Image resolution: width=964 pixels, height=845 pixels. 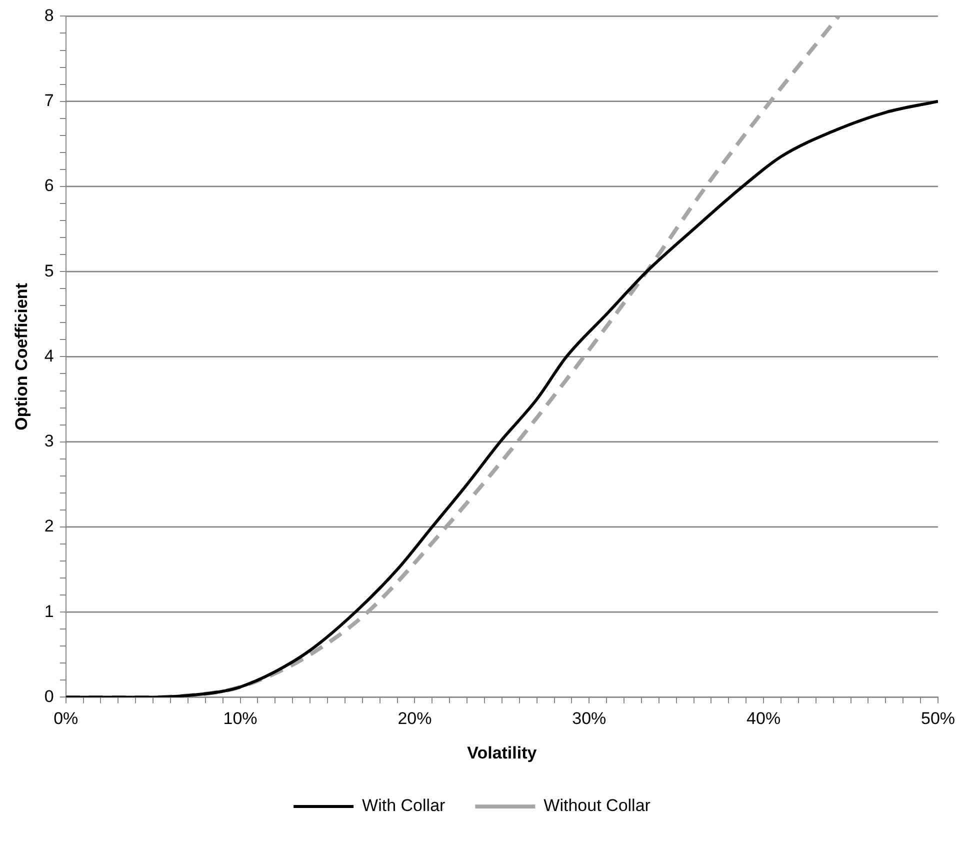 I want to click on y-axis-title: Option Coefficient, so click(x=21, y=356).